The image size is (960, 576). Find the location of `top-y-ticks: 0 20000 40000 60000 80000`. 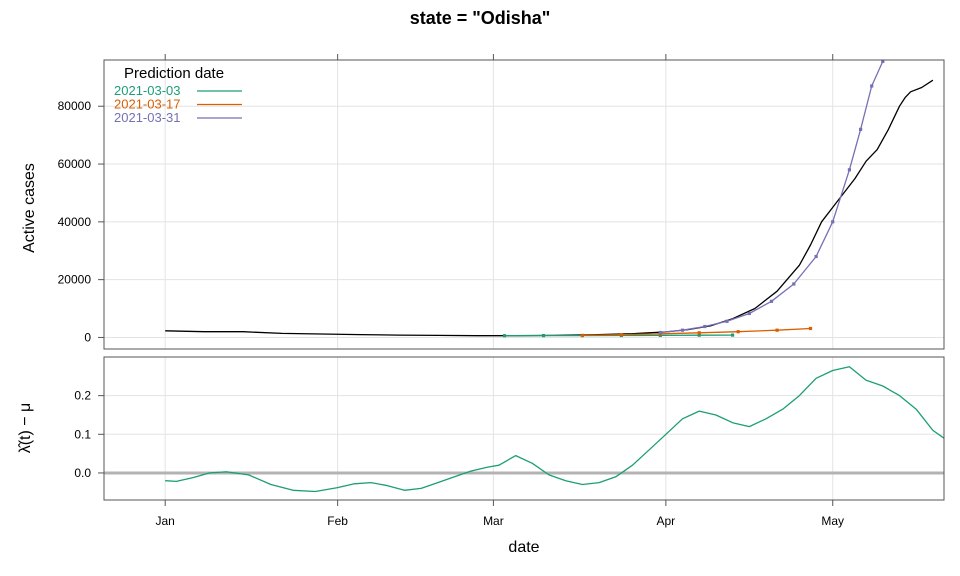

top-y-ticks: 0 20000 40000 60000 80000 is located at coordinates (81, 221).